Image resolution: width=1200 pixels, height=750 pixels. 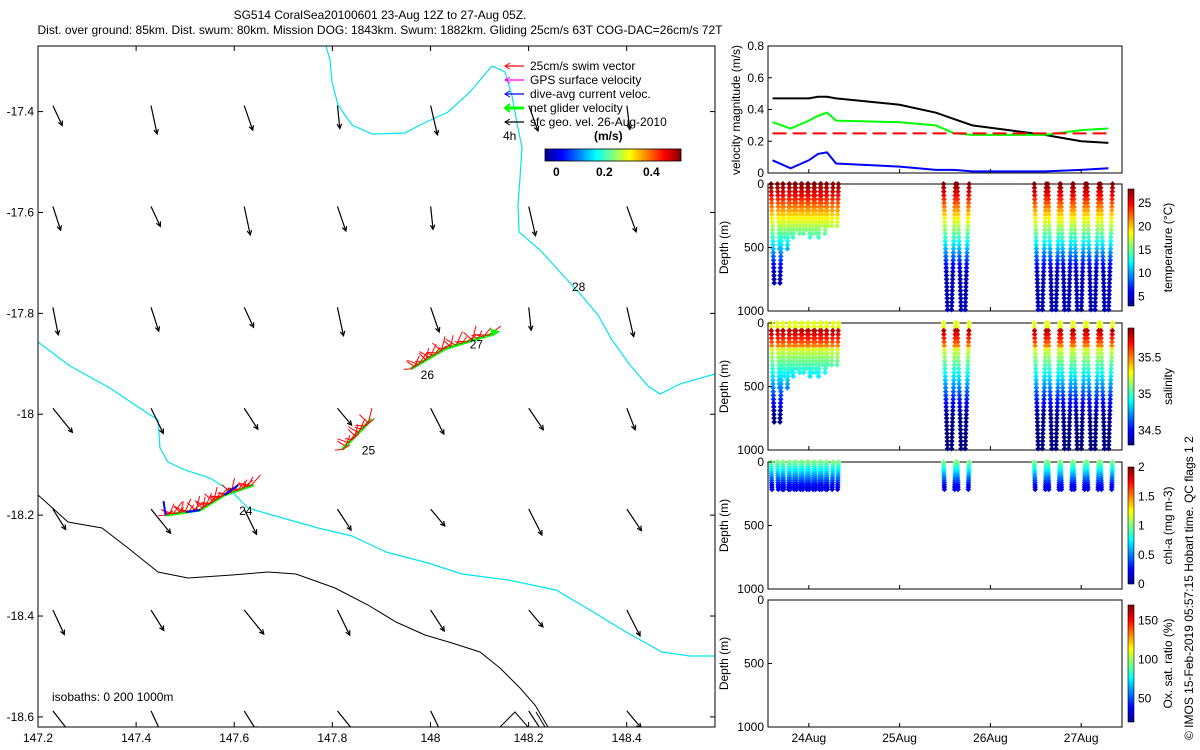 What do you see at coordinates (1168, 386) in the screenshot?
I see `colorbar-label: salinity` at bounding box center [1168, 386].